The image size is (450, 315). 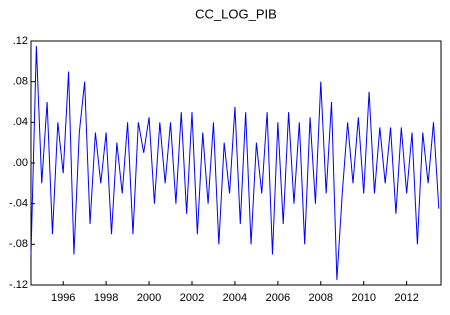 I want to click on x-tick-label: 2006, so click(x=278, y=298).